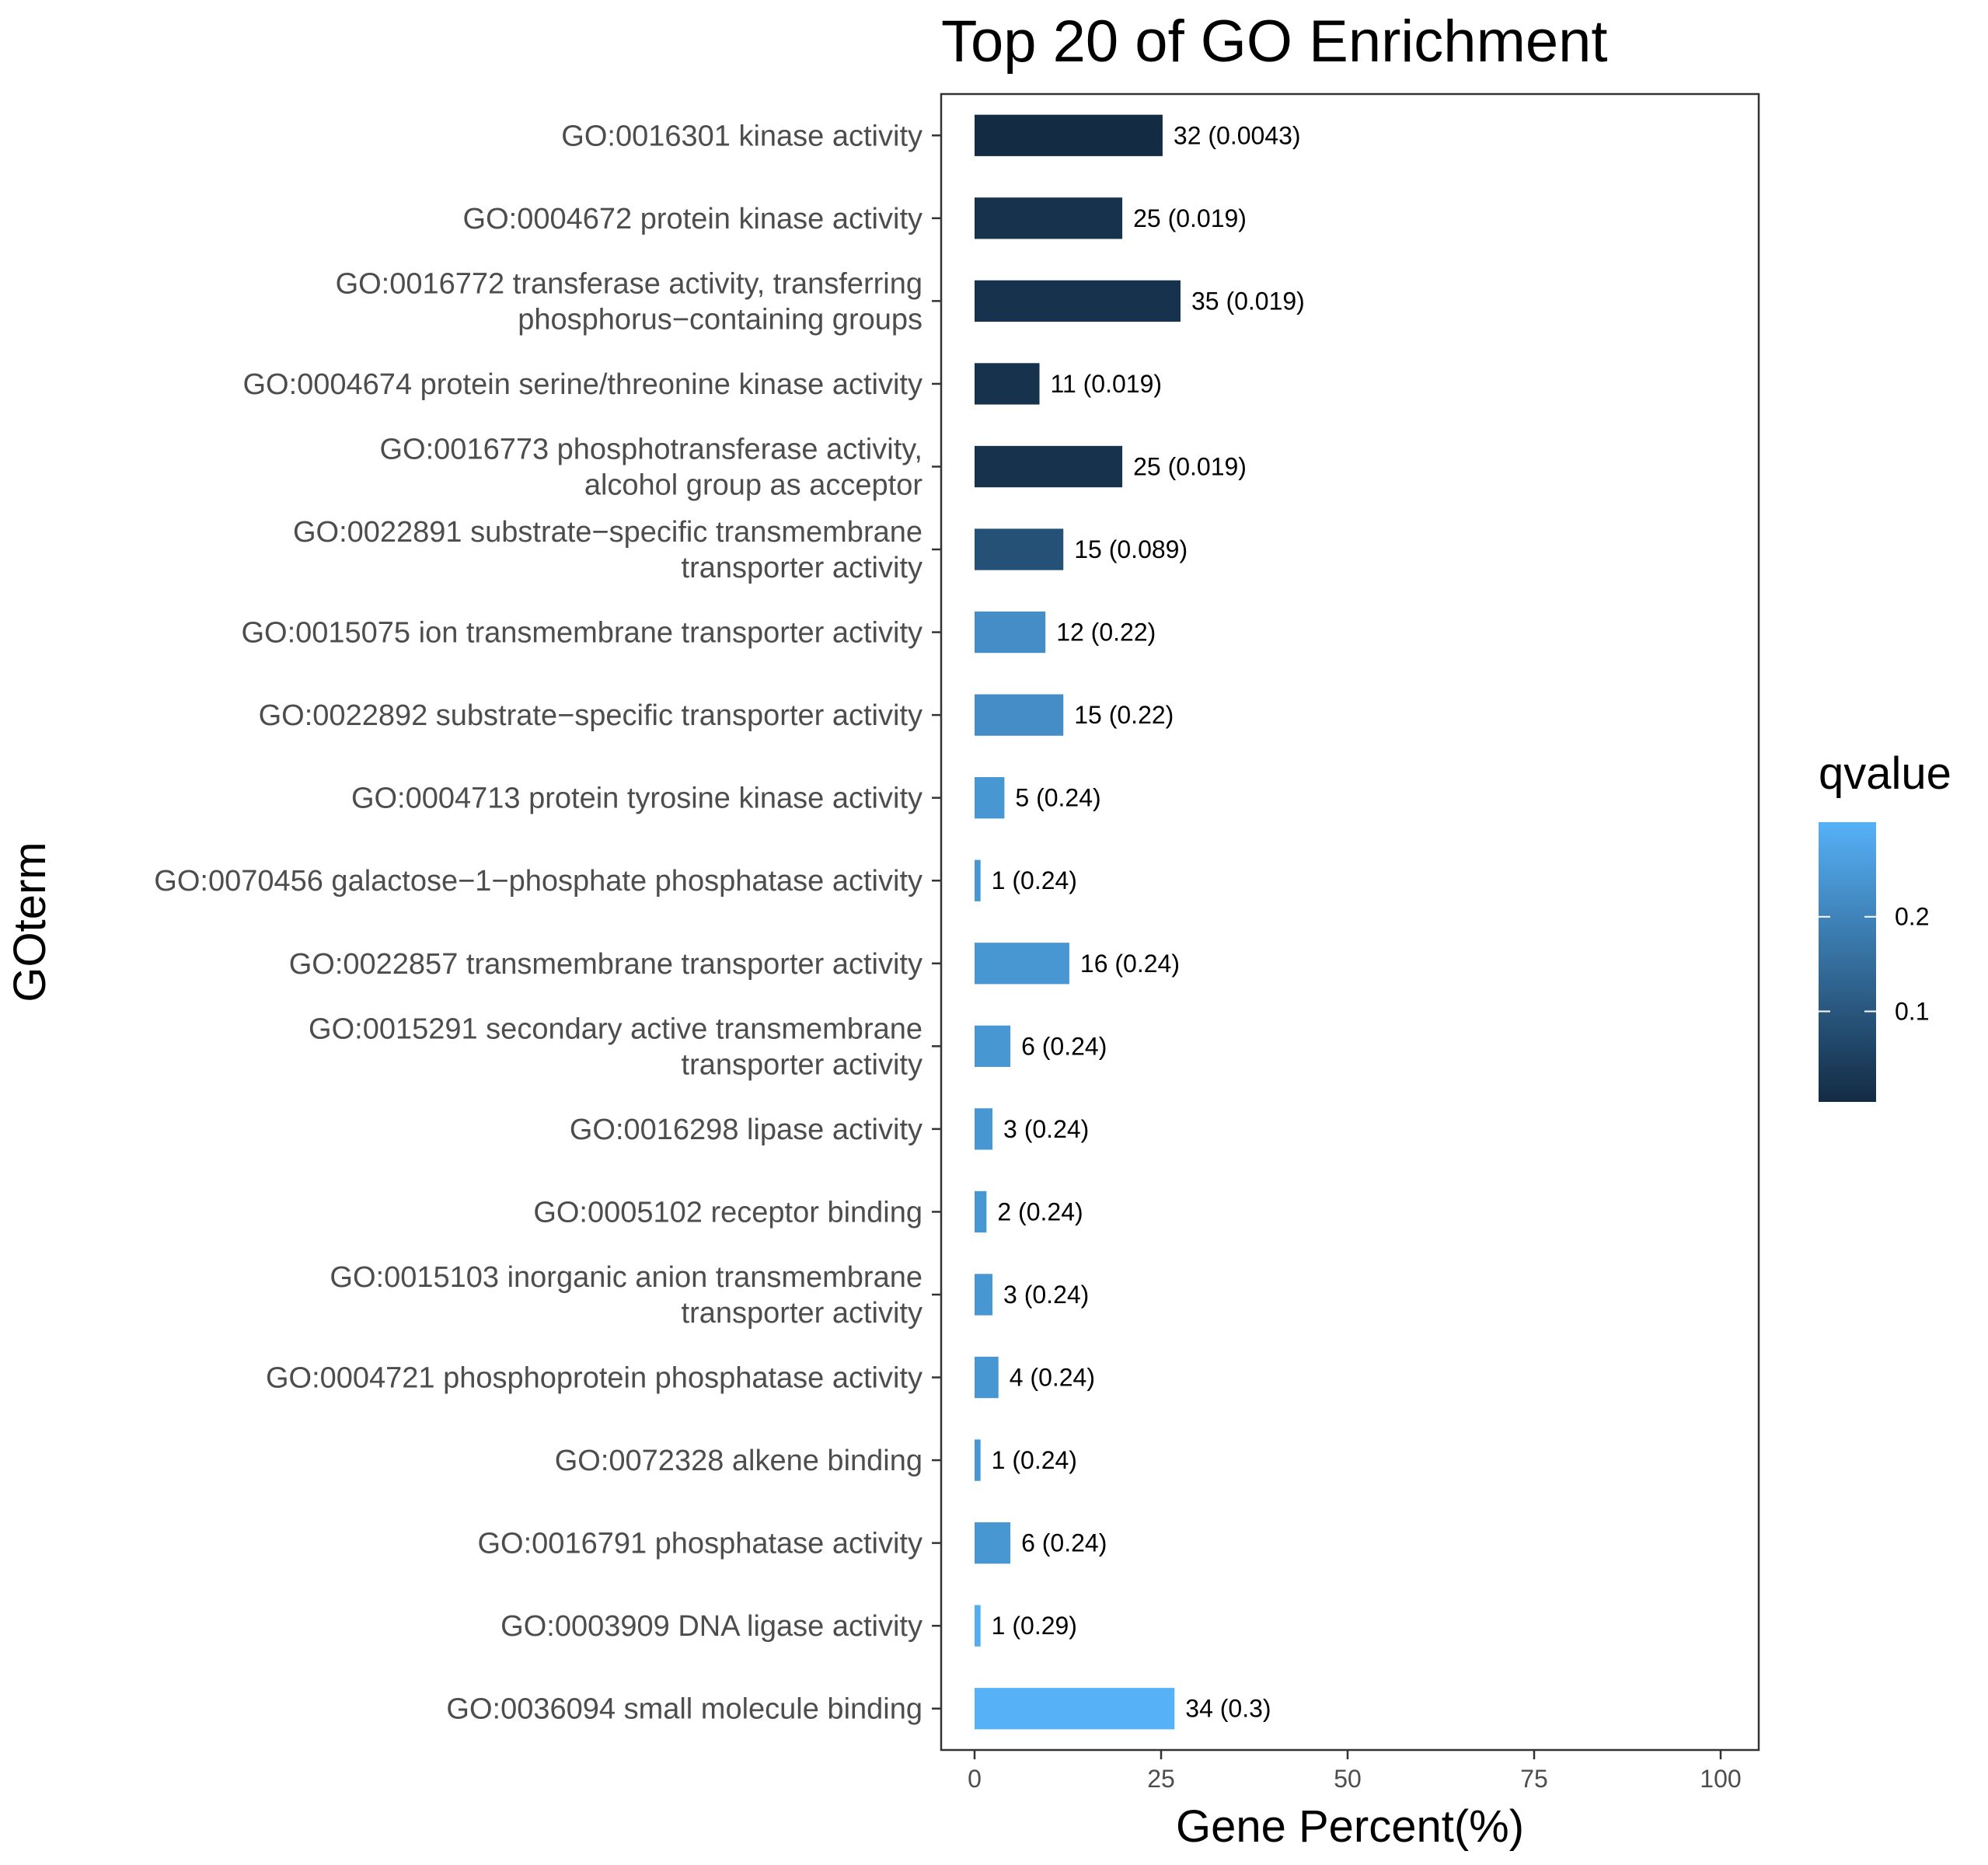  Describe the element at coordinates (1534, 1779) in the screenshot. I see `x-tick-label: 75` at that location.